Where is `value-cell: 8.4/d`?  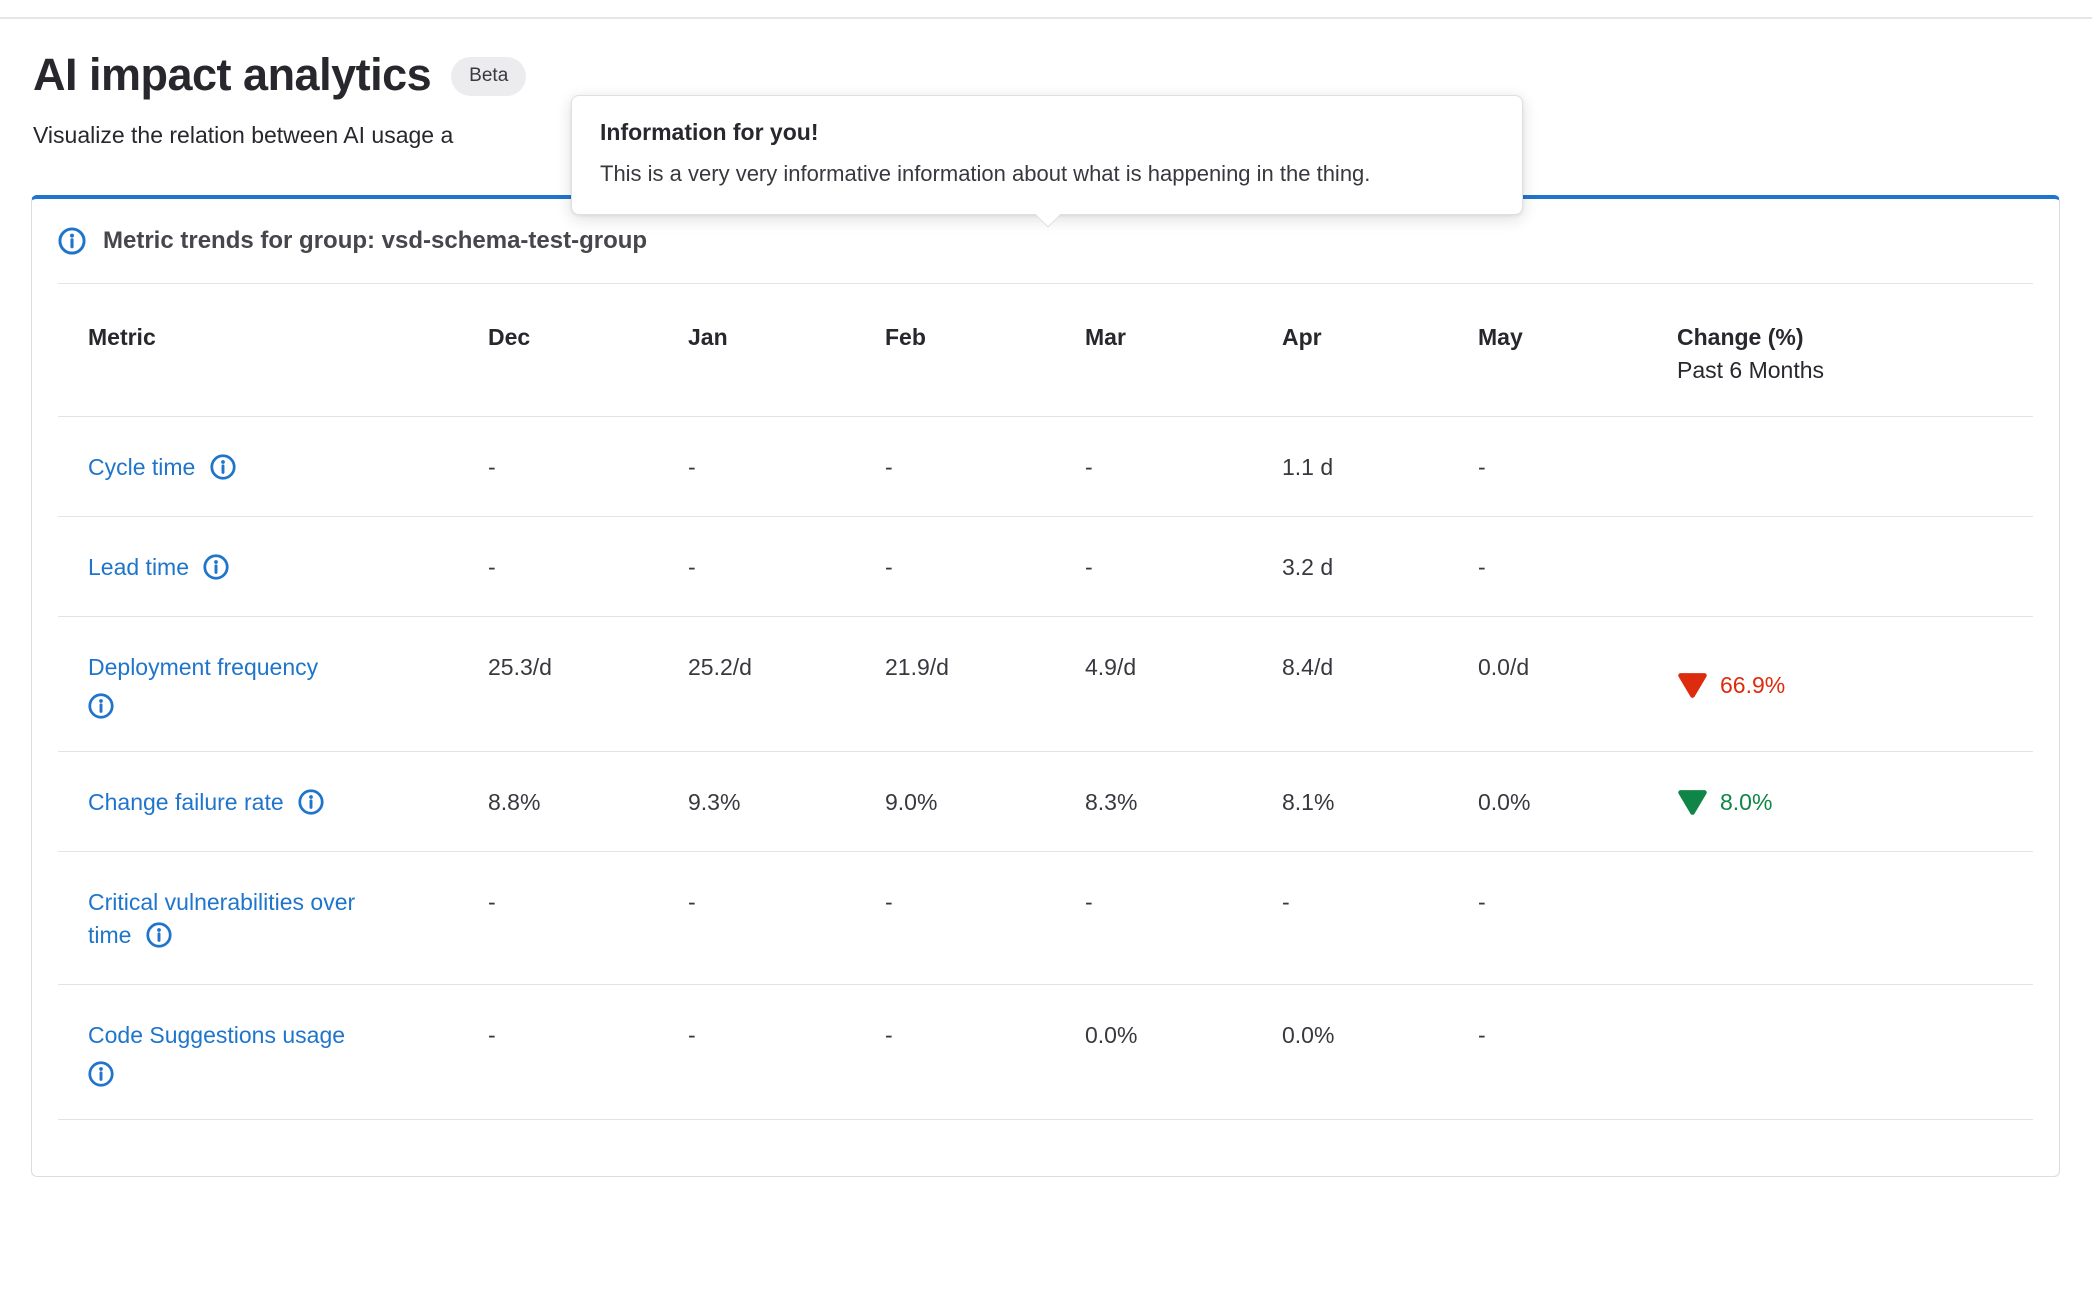 value-cell: 8.4/d is located at coordinates (1308, 667).